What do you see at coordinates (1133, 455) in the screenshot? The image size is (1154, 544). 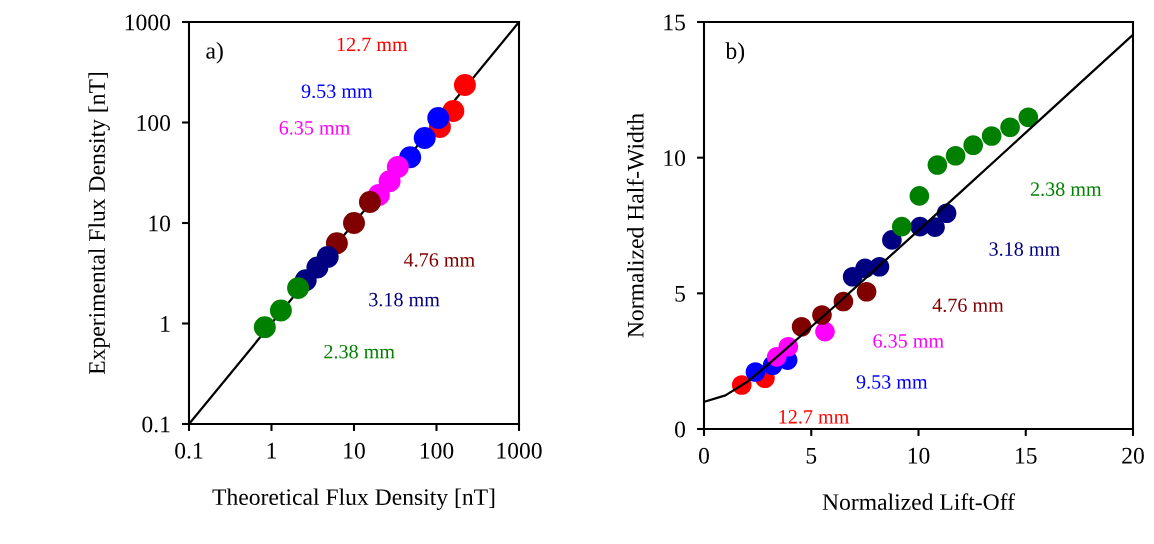 I see `x-tick-label: 20` at bounding box center [1133, 455].